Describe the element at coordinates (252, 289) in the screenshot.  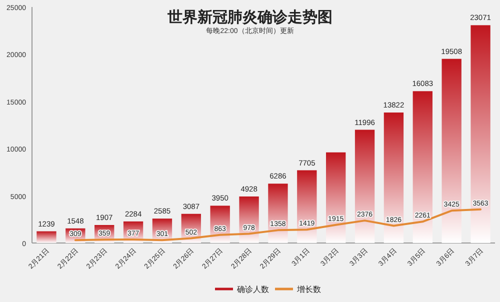
I see `legend-label: 确诊人数` at that location.